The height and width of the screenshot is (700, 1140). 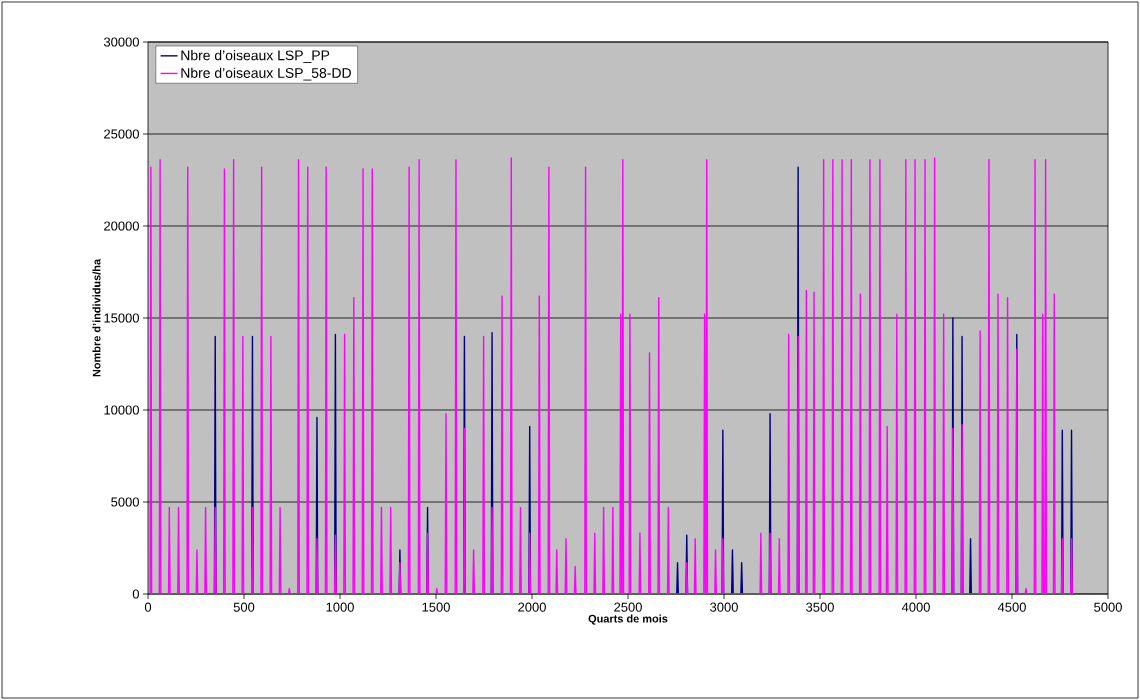 What do you see at coordinates (125, 502) in the screenshot?
I see `y-tick-label: 5000` at bounding box center [125, 502].